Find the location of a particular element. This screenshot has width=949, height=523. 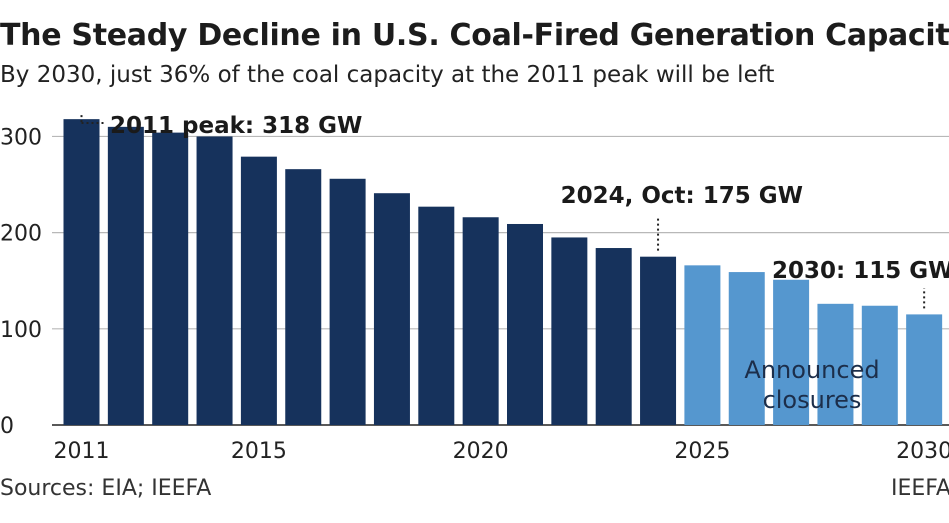

announced-closures-label: Announced is located at coordinates (811, 370).